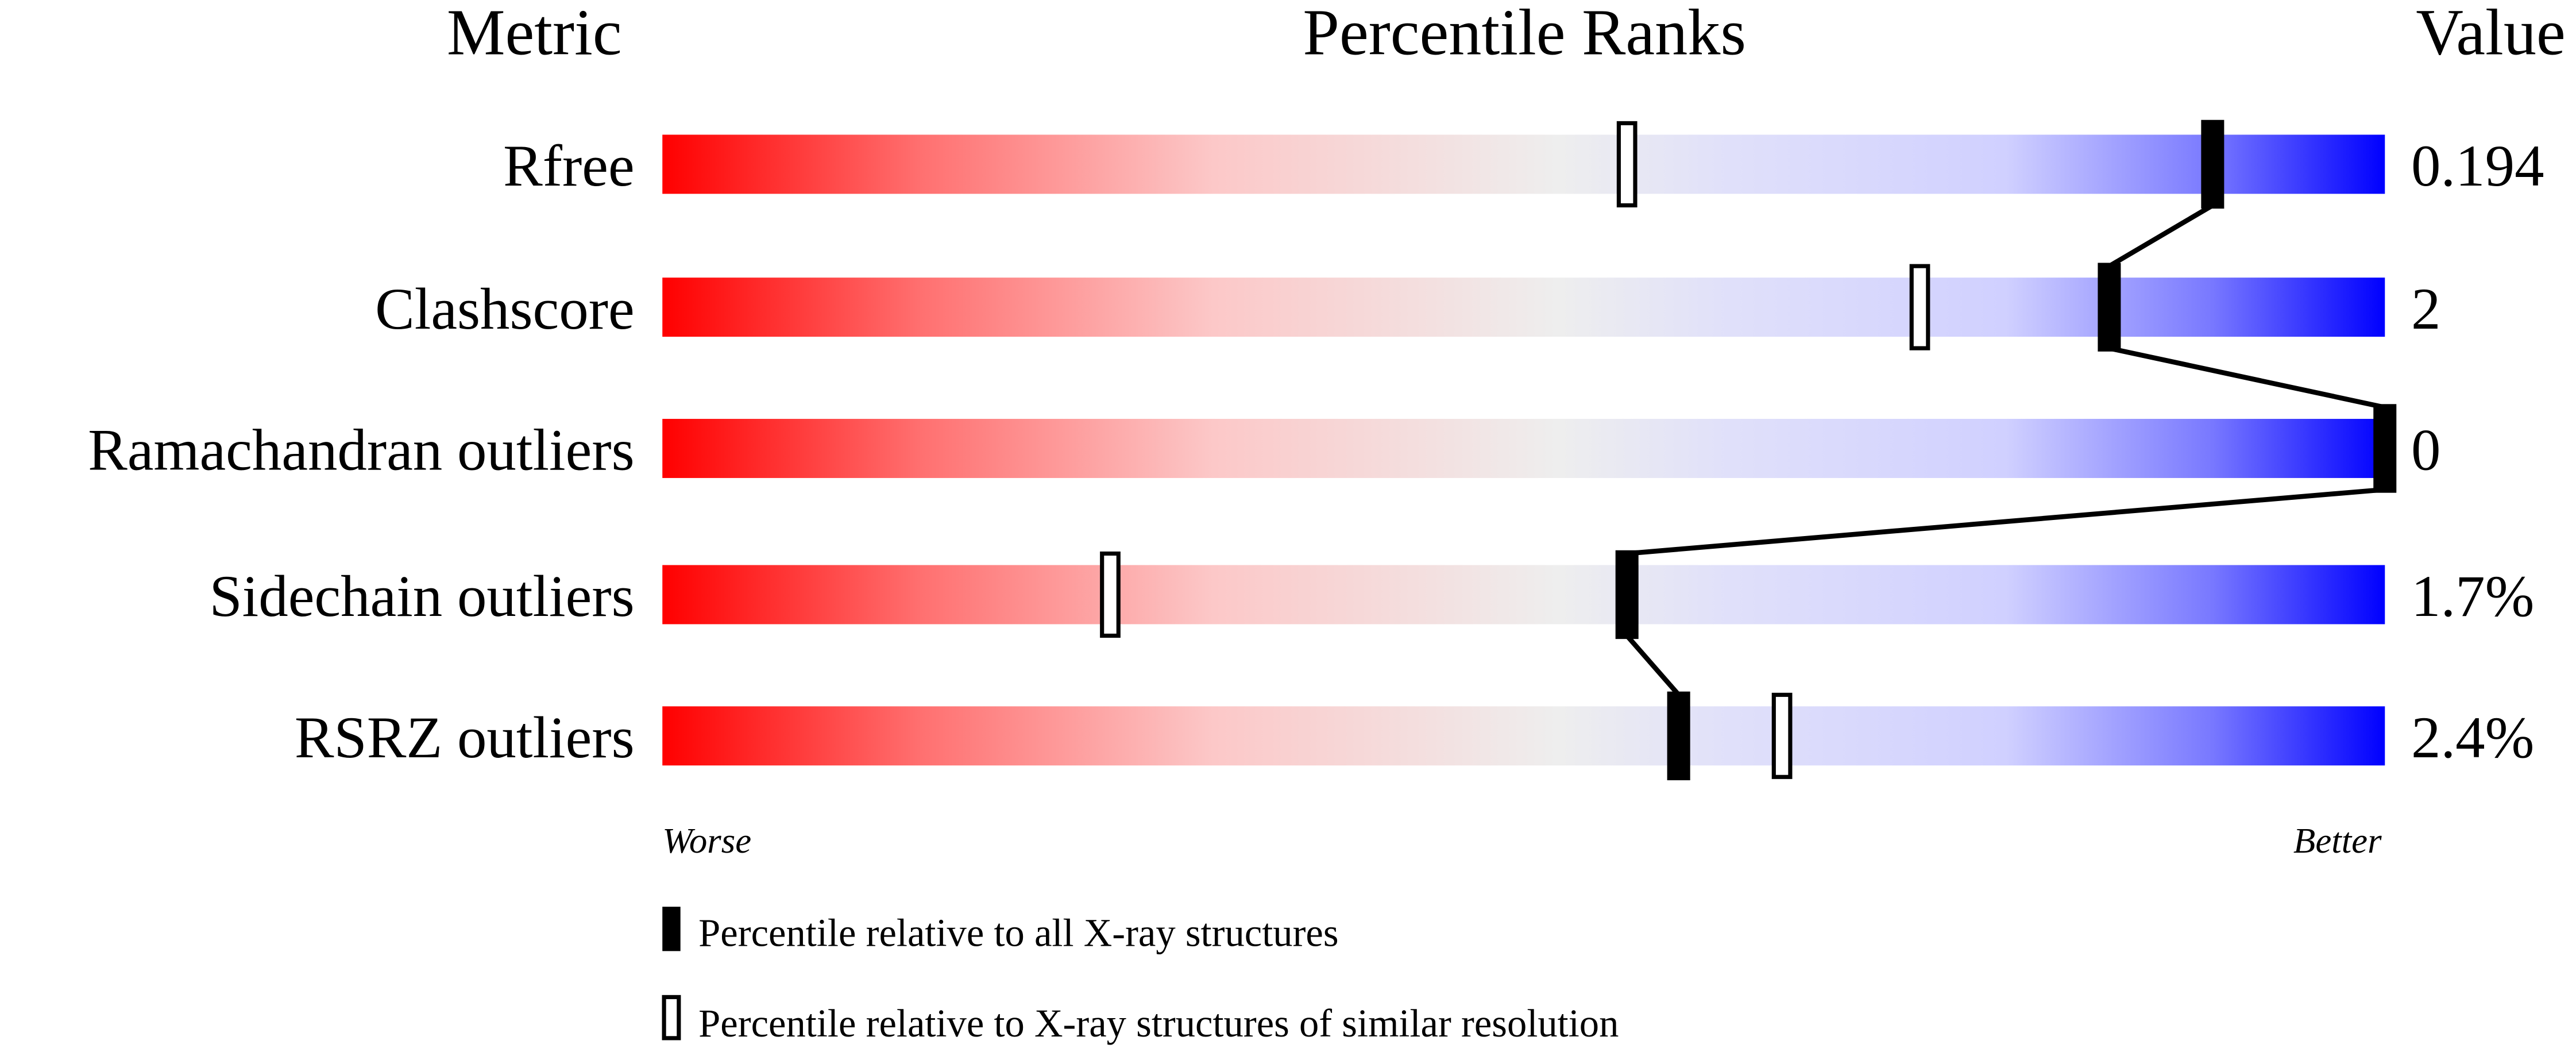  Describe the element at coordinates (421, 597) in the screenshot. I see `metric-label: Sidechain outliers` at that location.